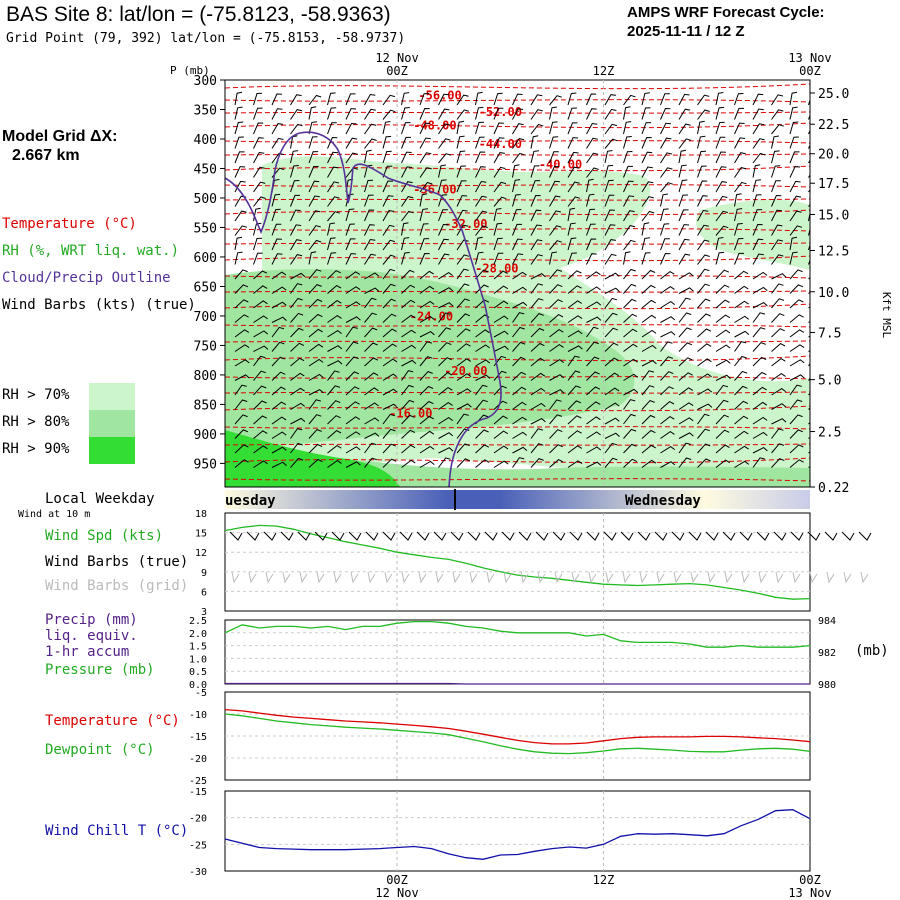 The image size is (900, 900). I want to click on pressure-tick-label: 300, so click(205, 81).